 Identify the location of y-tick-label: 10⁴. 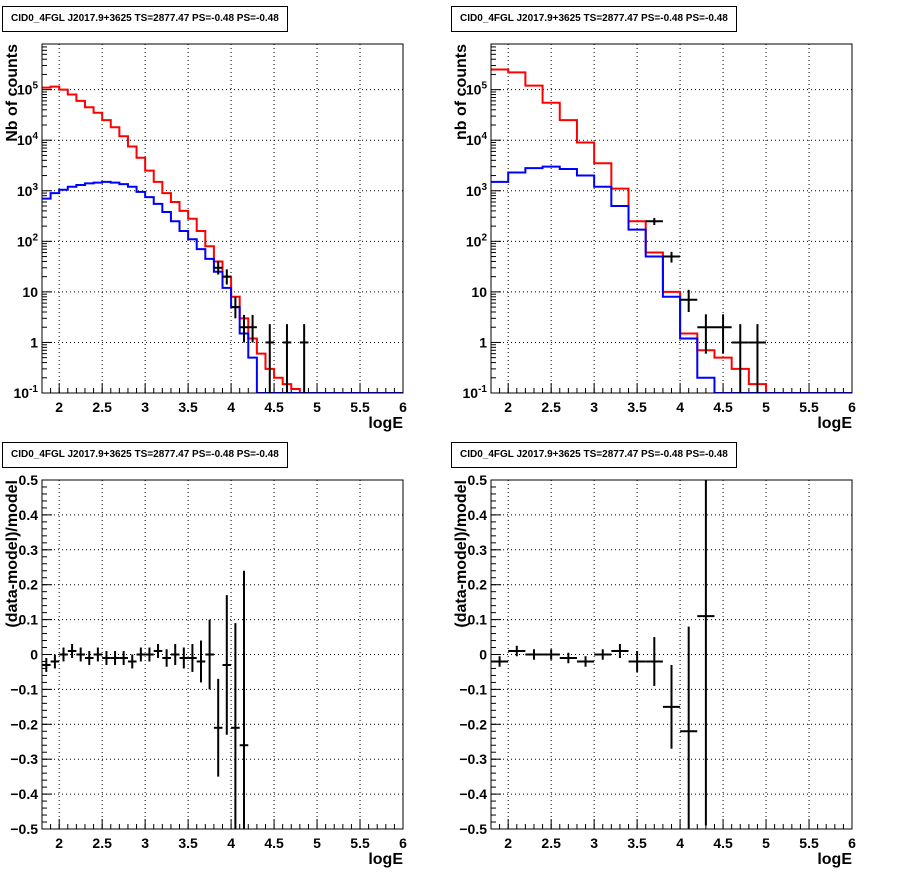
(477, 139).